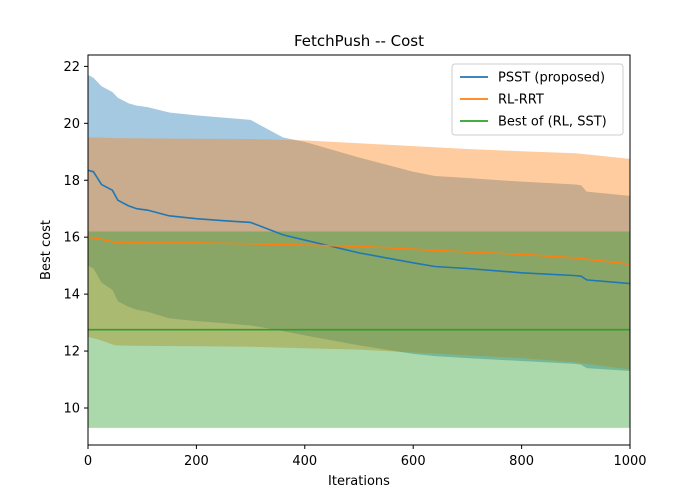 This screenshot has width=700, height=500. Describe the element at coordinates (71, 124) in the screenshot. I see `y-tick-label: 20` at that location.